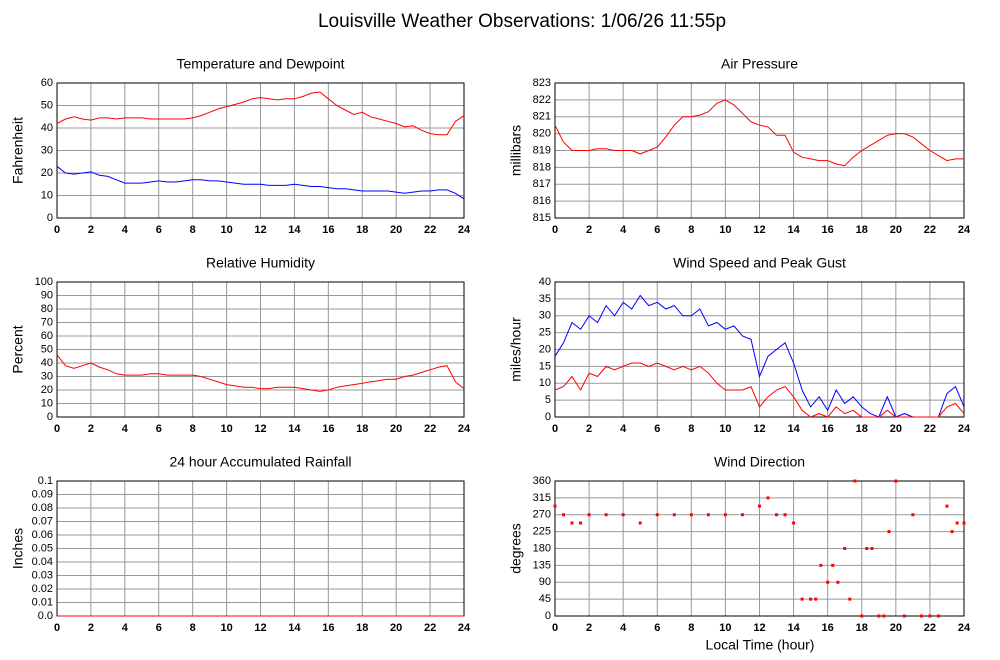 This screenshot has width=1000, height=660. Describe the element at coordinates (42, 589) in the screenshot. I see `y-tick-label: 0.02` at that location.